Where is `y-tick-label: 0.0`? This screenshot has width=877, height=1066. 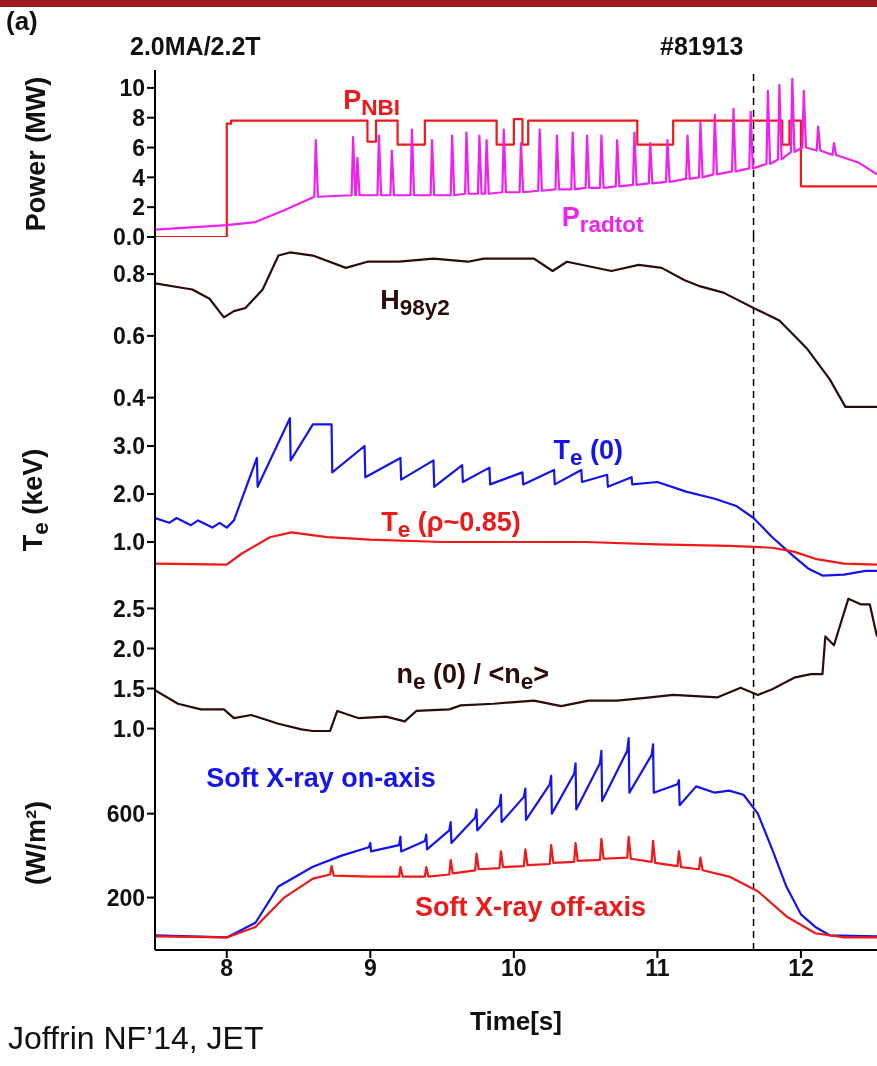
y-tick-label: 0.0 is located at coordinates (129, 237).